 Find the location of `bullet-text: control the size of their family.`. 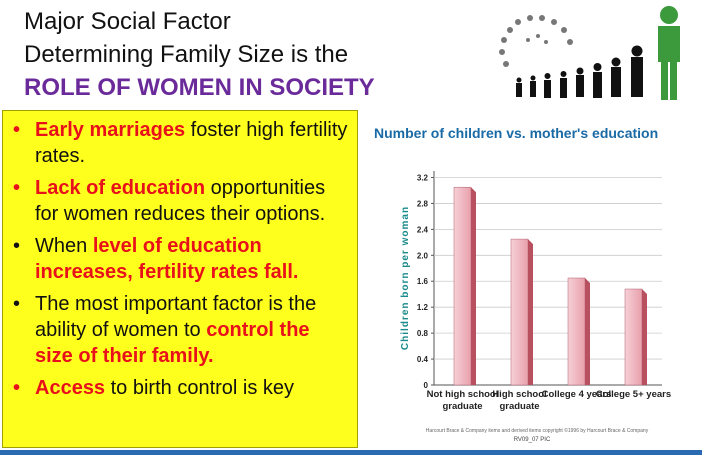

bullet-text: control the size of their family. is located at coordinates (172, 343).